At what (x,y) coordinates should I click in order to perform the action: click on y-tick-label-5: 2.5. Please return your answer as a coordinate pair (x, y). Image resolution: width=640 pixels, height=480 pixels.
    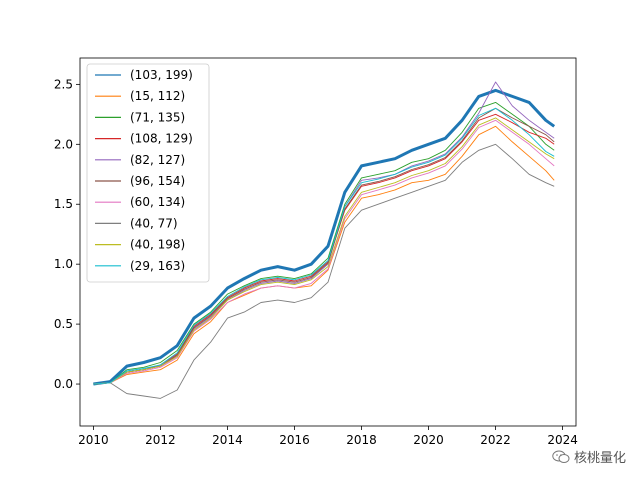
    Looking at the image, I should click on (63, 84).